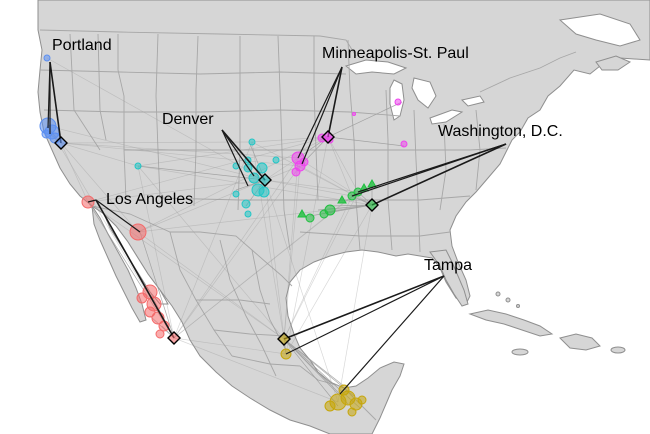 This screenshot has height=434, width=650. I want to click on label-portland: Portland, so click(82, 45).